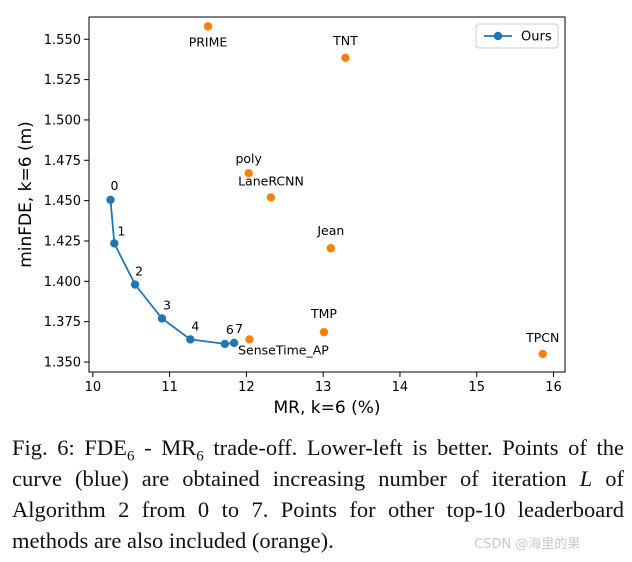 This screenshot has width=632, height=562. Describe the element at coordinates (239, 328) in the screenshot. I see `ours-point-label: 7` at that location.